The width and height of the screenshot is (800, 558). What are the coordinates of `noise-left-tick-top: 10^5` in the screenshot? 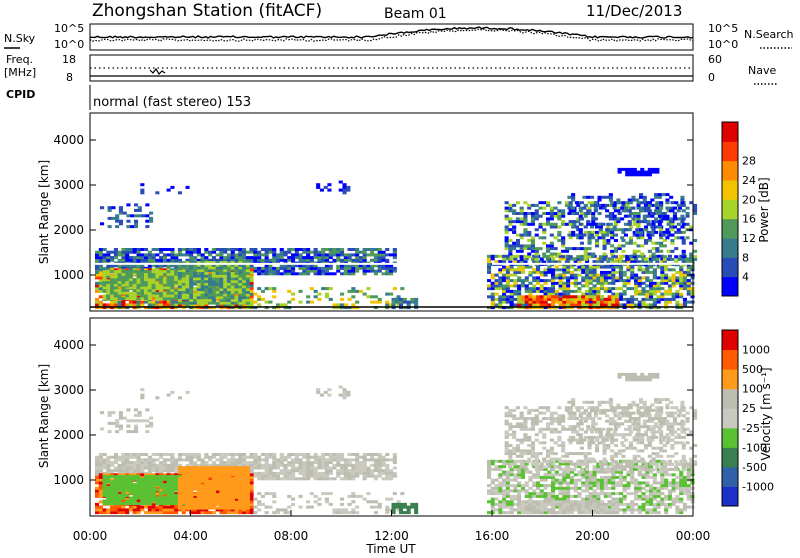 It's located at (69, 28).